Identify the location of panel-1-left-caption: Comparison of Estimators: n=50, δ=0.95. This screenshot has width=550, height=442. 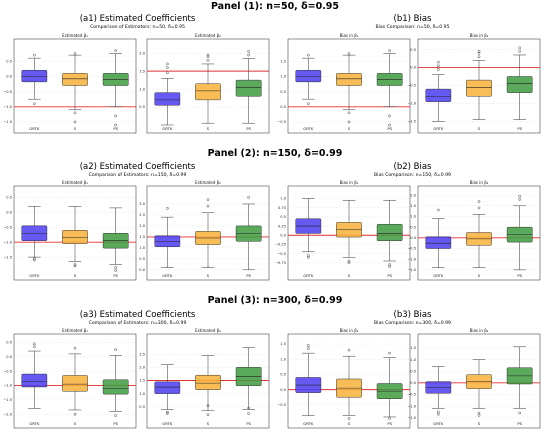
(137, 27).